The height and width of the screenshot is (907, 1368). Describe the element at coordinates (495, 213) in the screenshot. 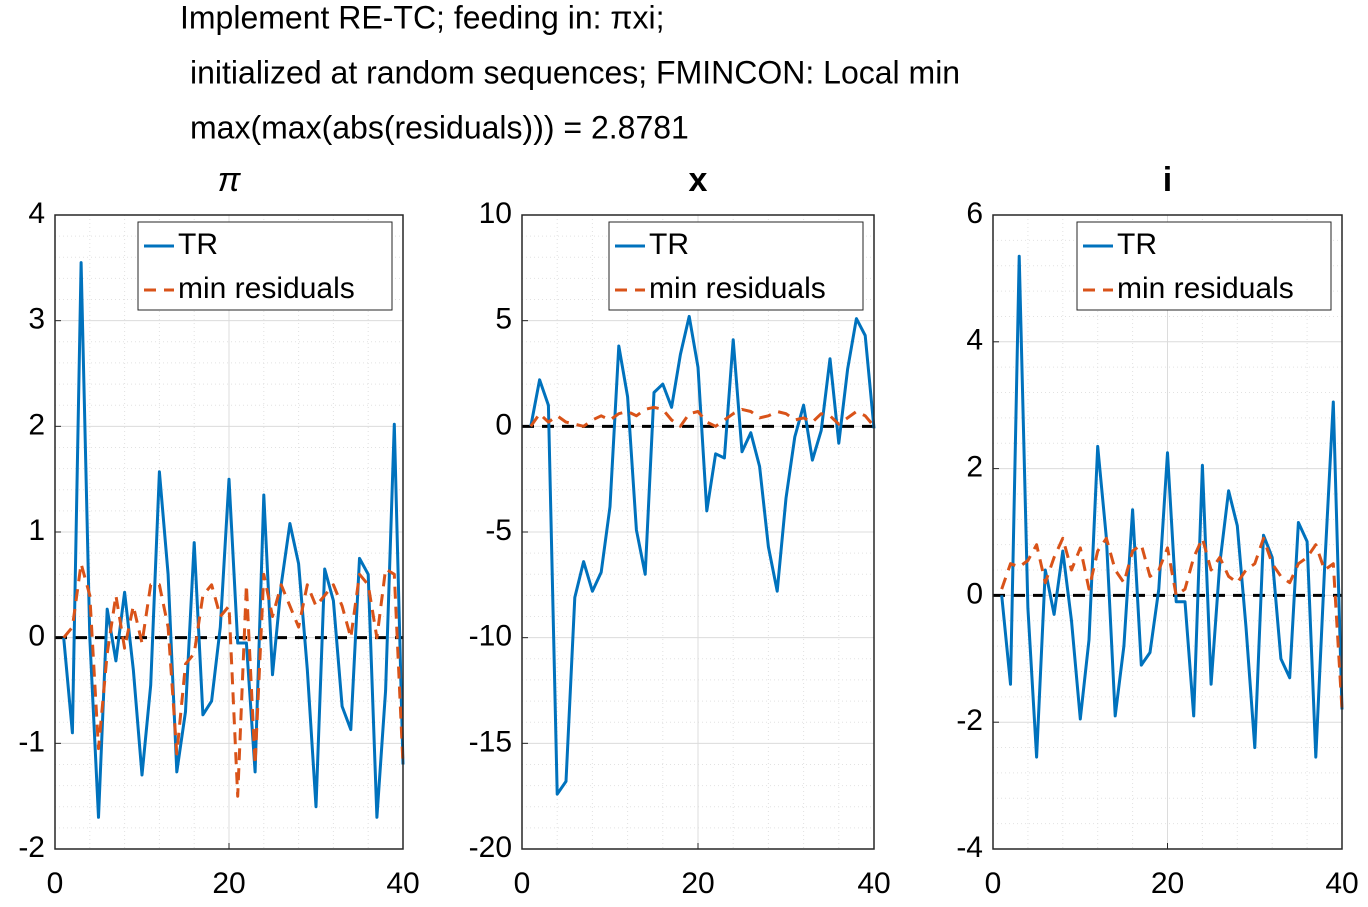

I see `y-tick-label: 10` at that location.